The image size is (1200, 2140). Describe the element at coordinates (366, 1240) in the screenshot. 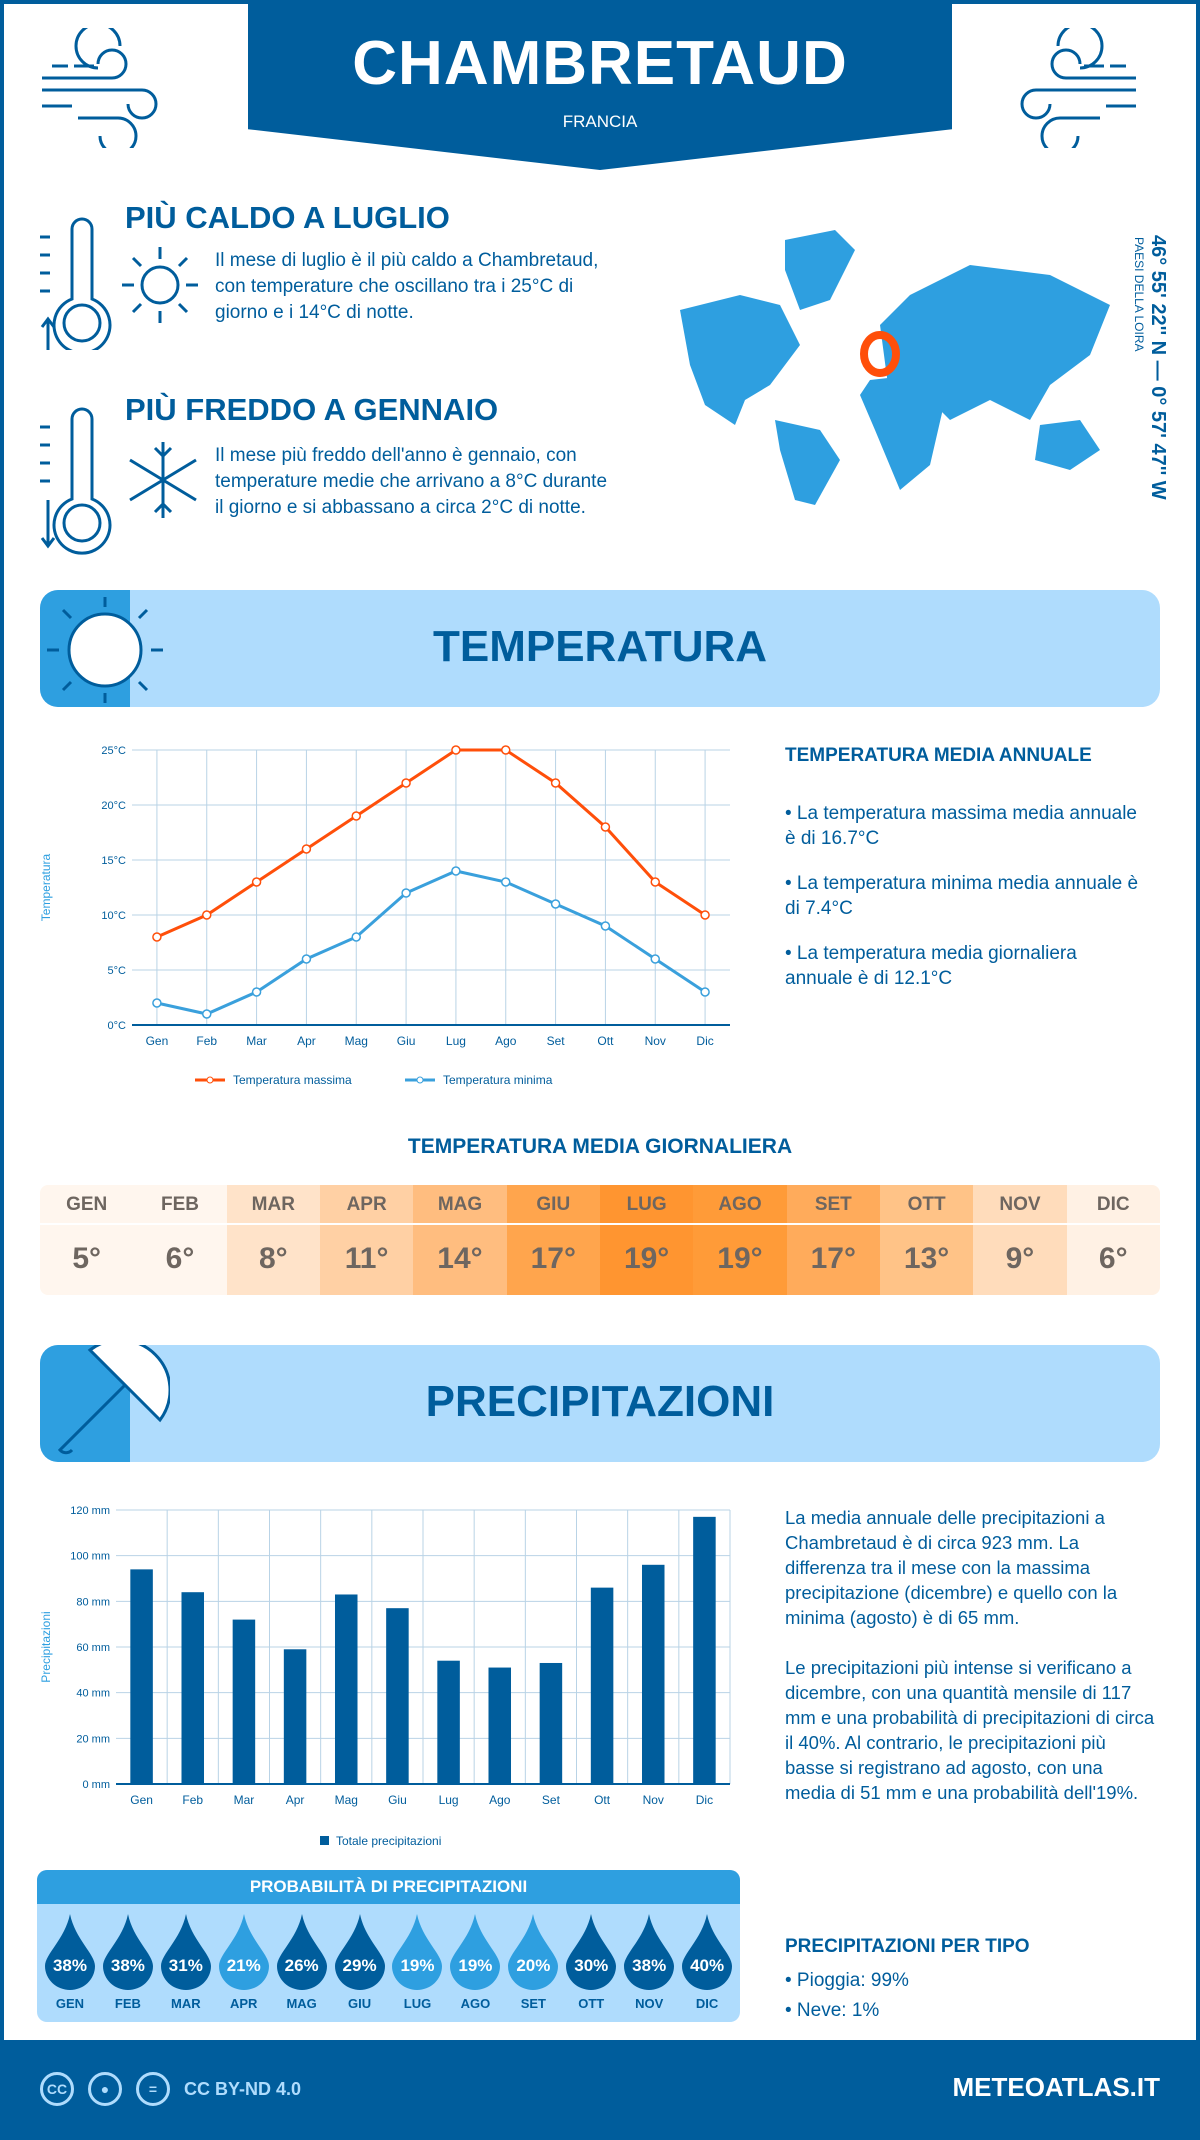

I see `daily-cell-APR: APR 11°` at that location.